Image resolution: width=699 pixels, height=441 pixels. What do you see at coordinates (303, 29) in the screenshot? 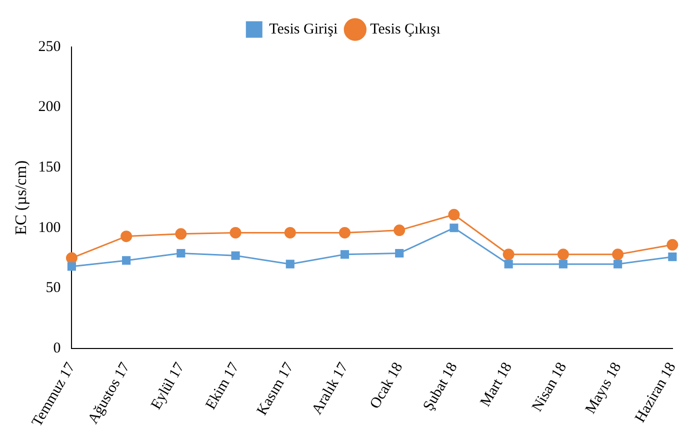
I see `legend-label: Tesis Girişi` at bounding box center [303, 29].